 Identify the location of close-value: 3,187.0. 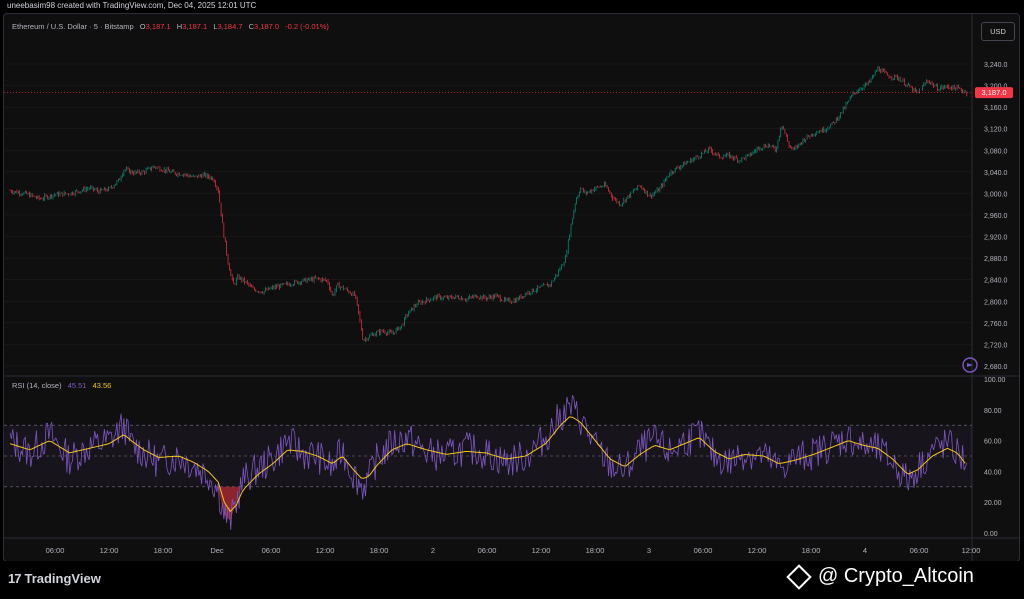
(267, 26).